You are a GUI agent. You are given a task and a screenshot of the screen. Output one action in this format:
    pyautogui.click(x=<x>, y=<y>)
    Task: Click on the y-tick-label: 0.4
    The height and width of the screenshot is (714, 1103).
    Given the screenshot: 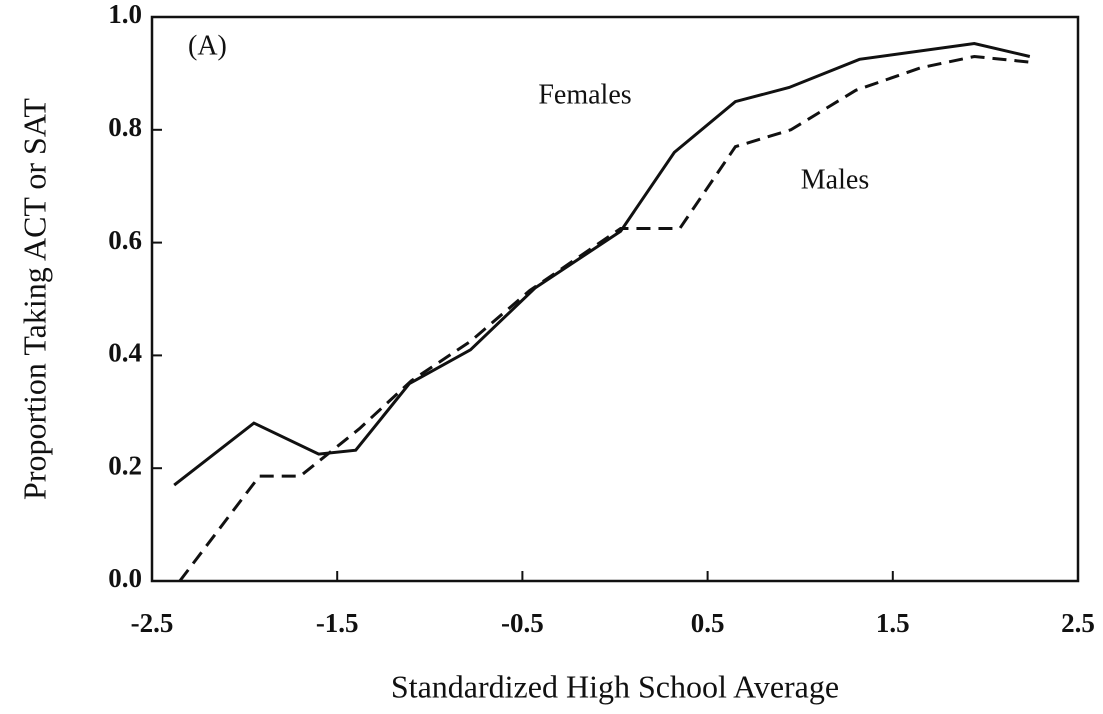 What is the action you would take?
    pyautogui.click(x=125, y=353)
    